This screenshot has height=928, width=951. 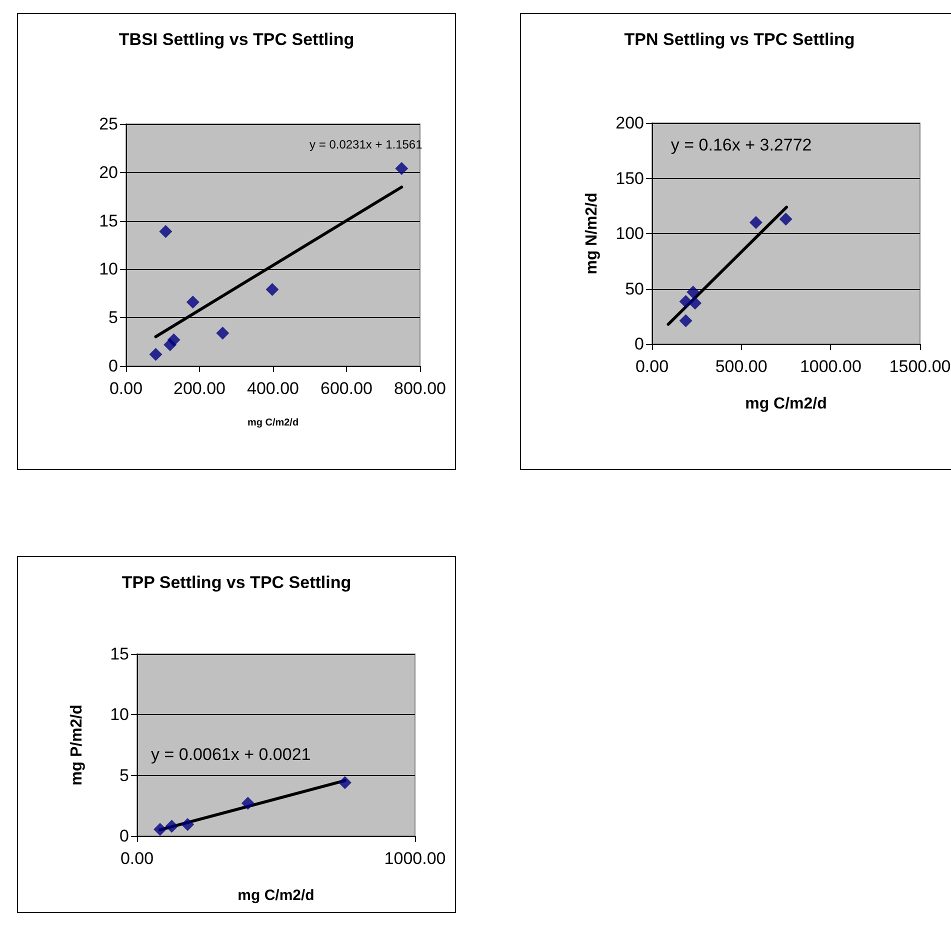 What do you see at coordinates (741, 366) in the screenshot?
I see `x-tick-label: 500.00` at bounding box center [741, 366].